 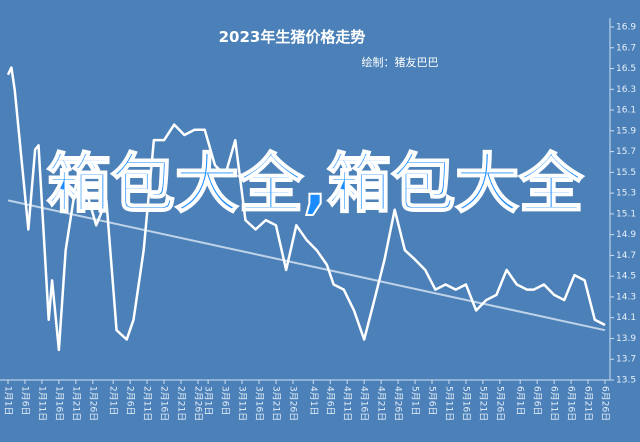 What do you see at coordinates (537, 400) in the screenshot?
I see `x-tick-label: 6月6日` at bounding box center [537, 400].